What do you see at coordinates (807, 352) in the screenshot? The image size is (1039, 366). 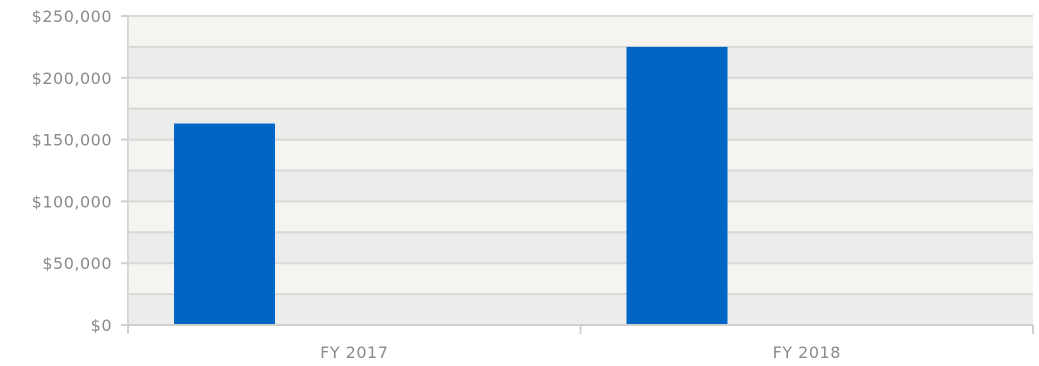 I see `x-tick-label: FY 2018` at bounding box center [807, 352].